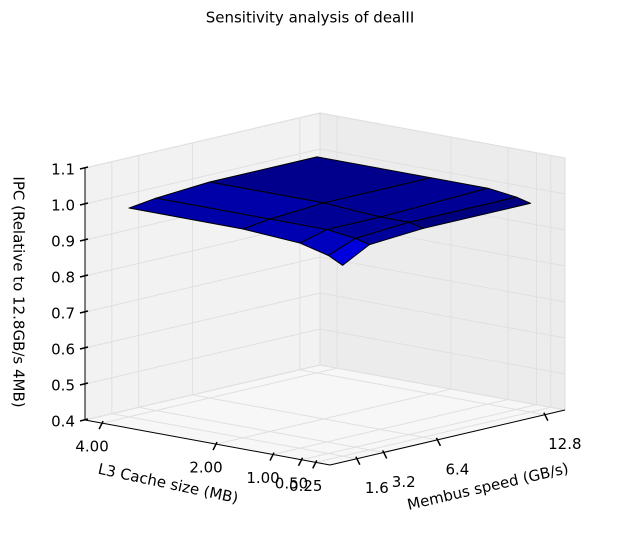 This screenshot has width=640, height=552. I want to click on y-tick-label: 1.00, so click(262, 478).